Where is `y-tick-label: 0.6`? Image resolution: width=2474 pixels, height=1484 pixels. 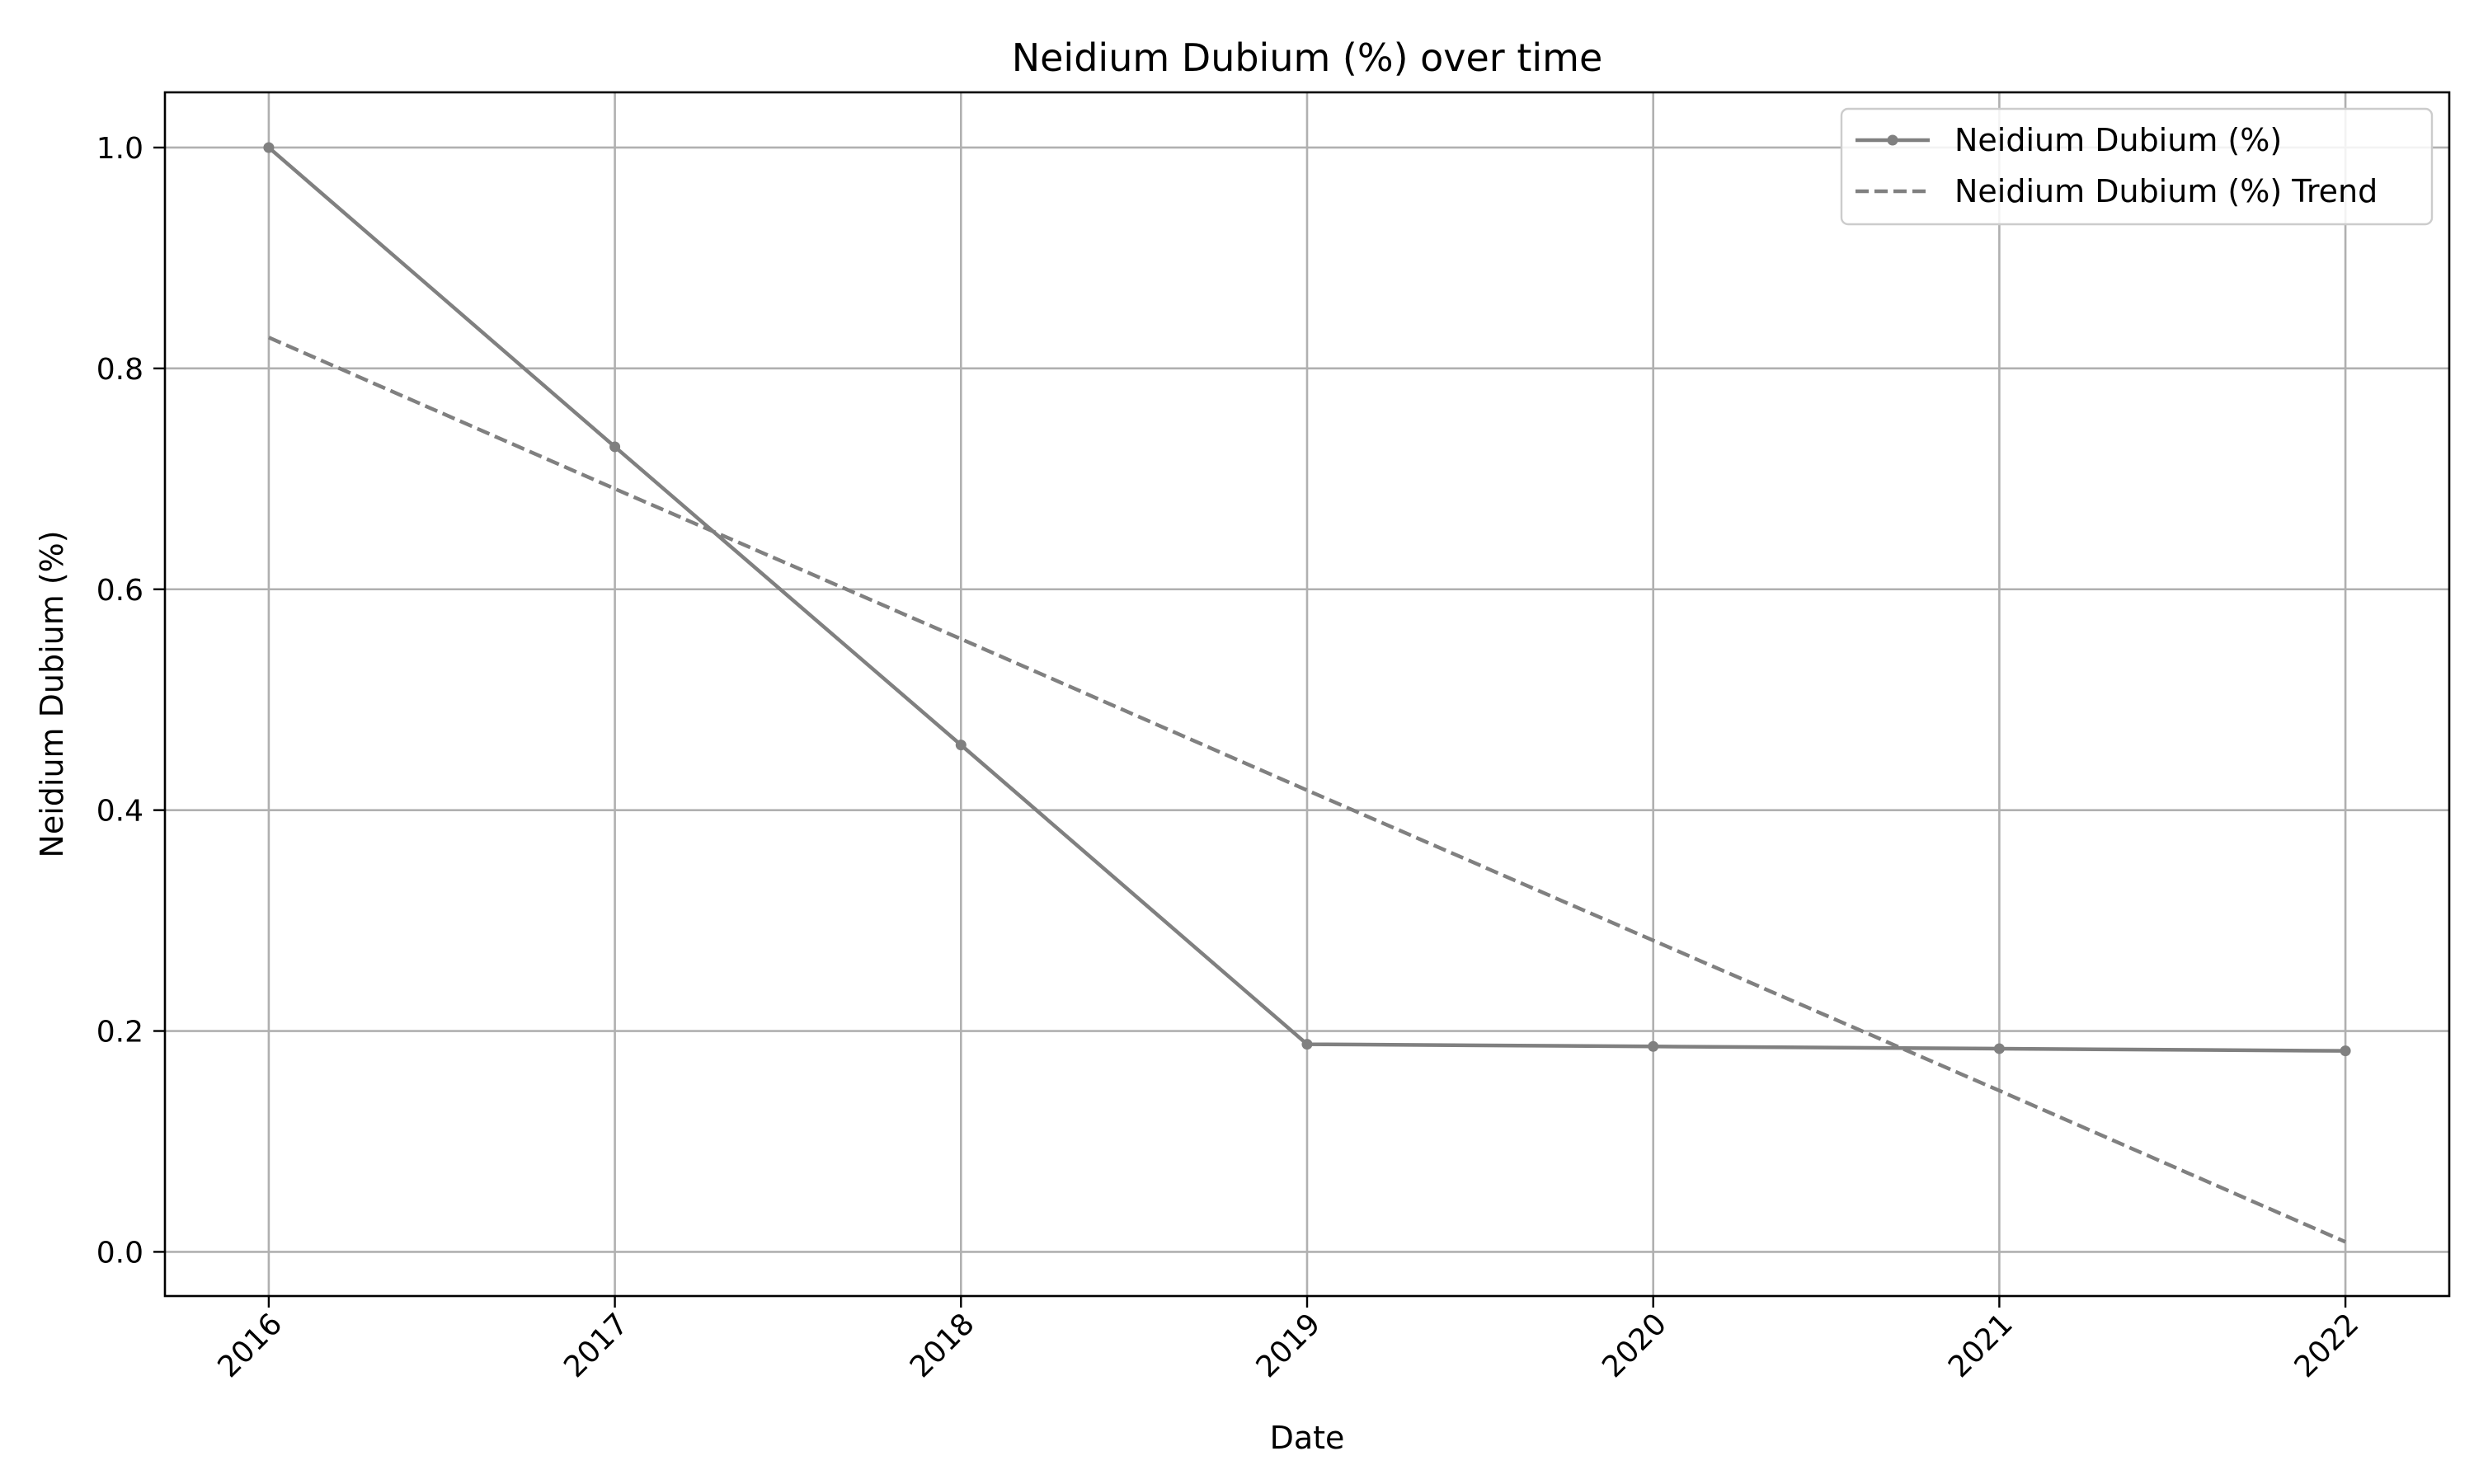
y-tick-label: 0.6 is located at coordinates (119, 591).